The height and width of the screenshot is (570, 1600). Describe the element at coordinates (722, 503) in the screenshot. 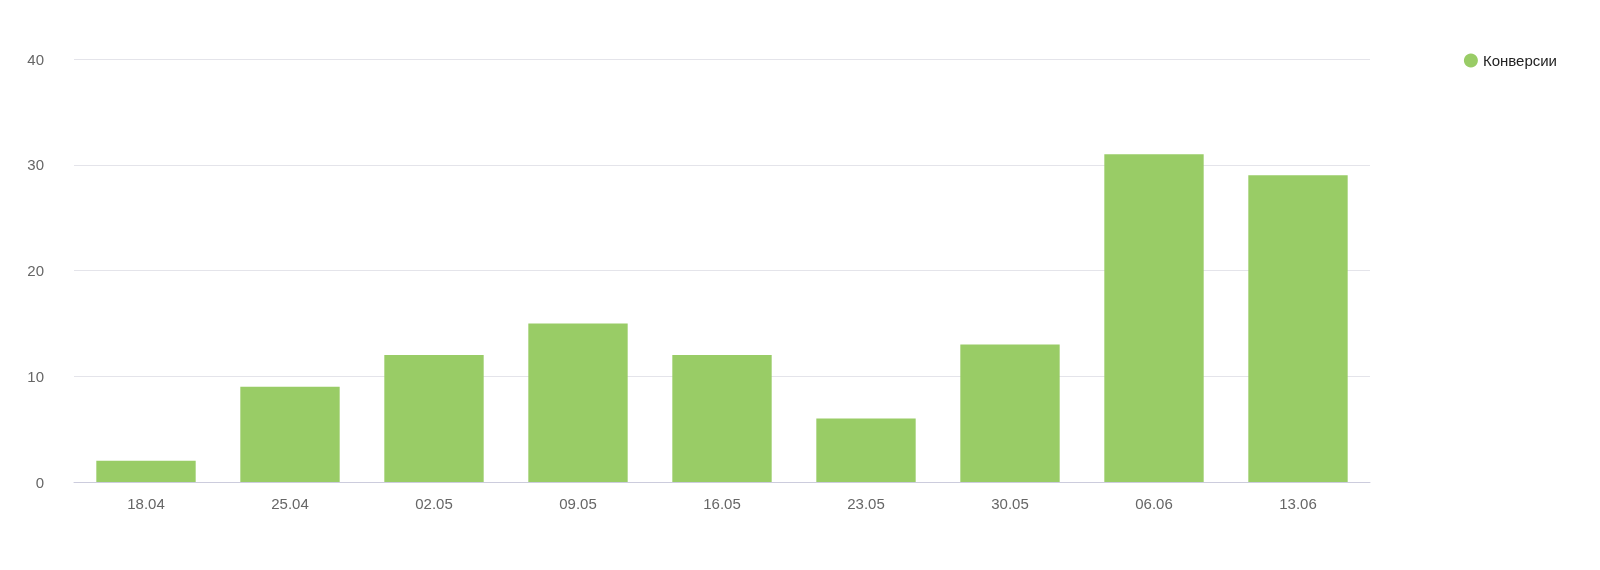

I see `x-tick-label: 16.05` at that location.